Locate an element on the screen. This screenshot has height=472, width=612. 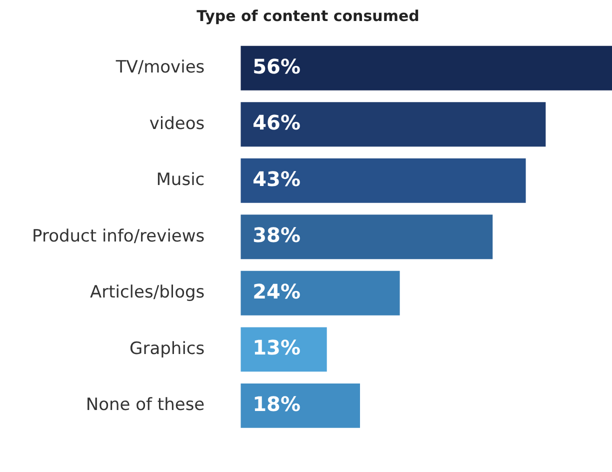
data-label: 13% is located at coordinates (276, 348).